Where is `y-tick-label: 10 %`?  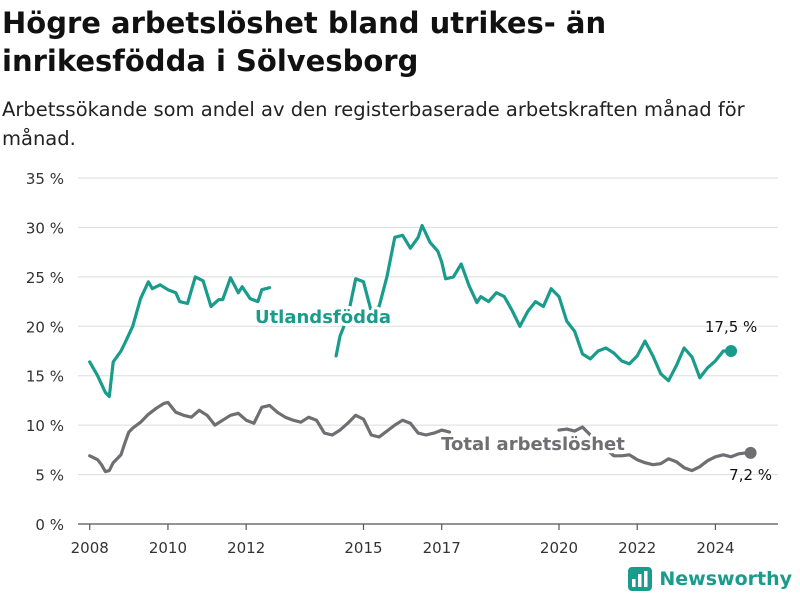
y-tick-label: 10 % is located at coordinates (45, 426).